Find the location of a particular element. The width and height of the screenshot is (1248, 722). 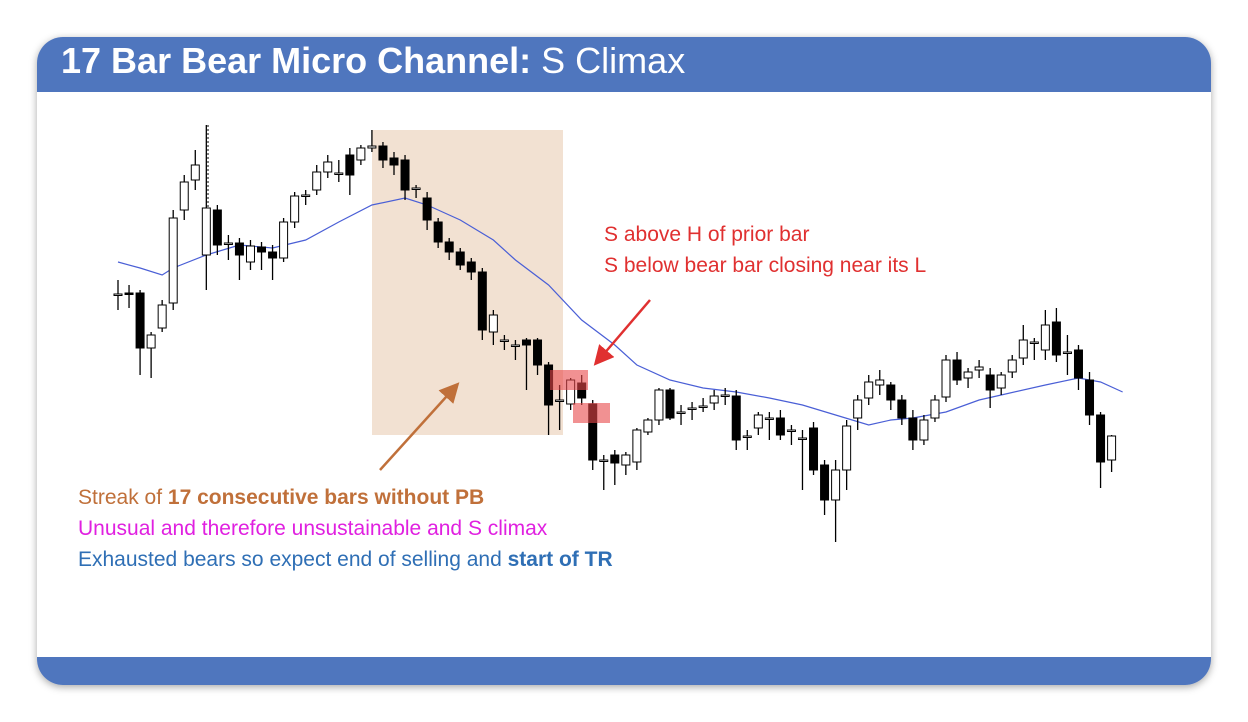

annotation-part: Streak of is located at coordinates (123, 497).